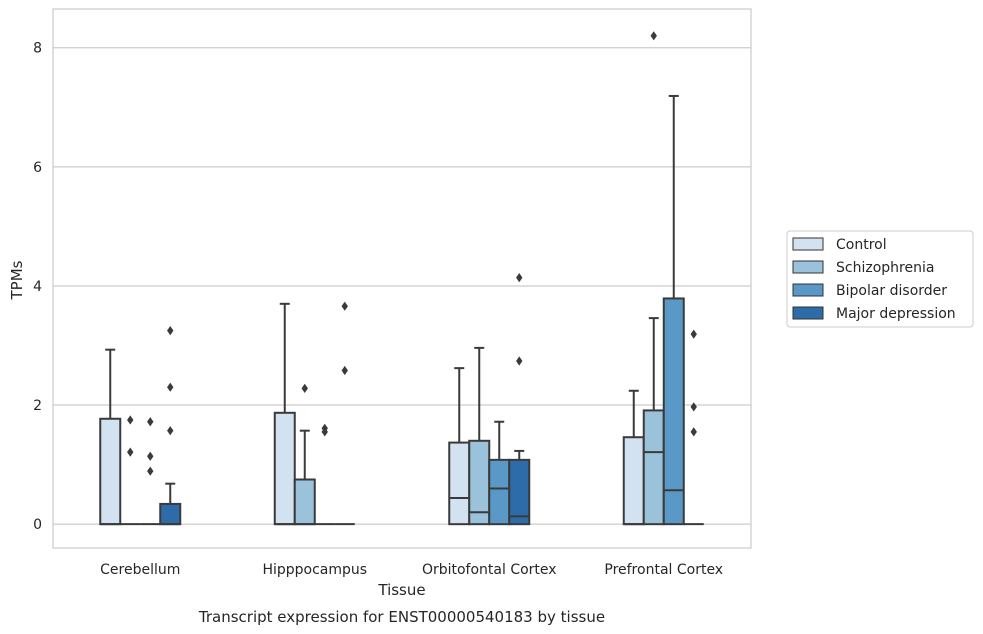 The width and height of the screenshot is (983, 634). I want to click on legend-entry-bipolar-disorder: Bipolar disorder, so click(869, 291).